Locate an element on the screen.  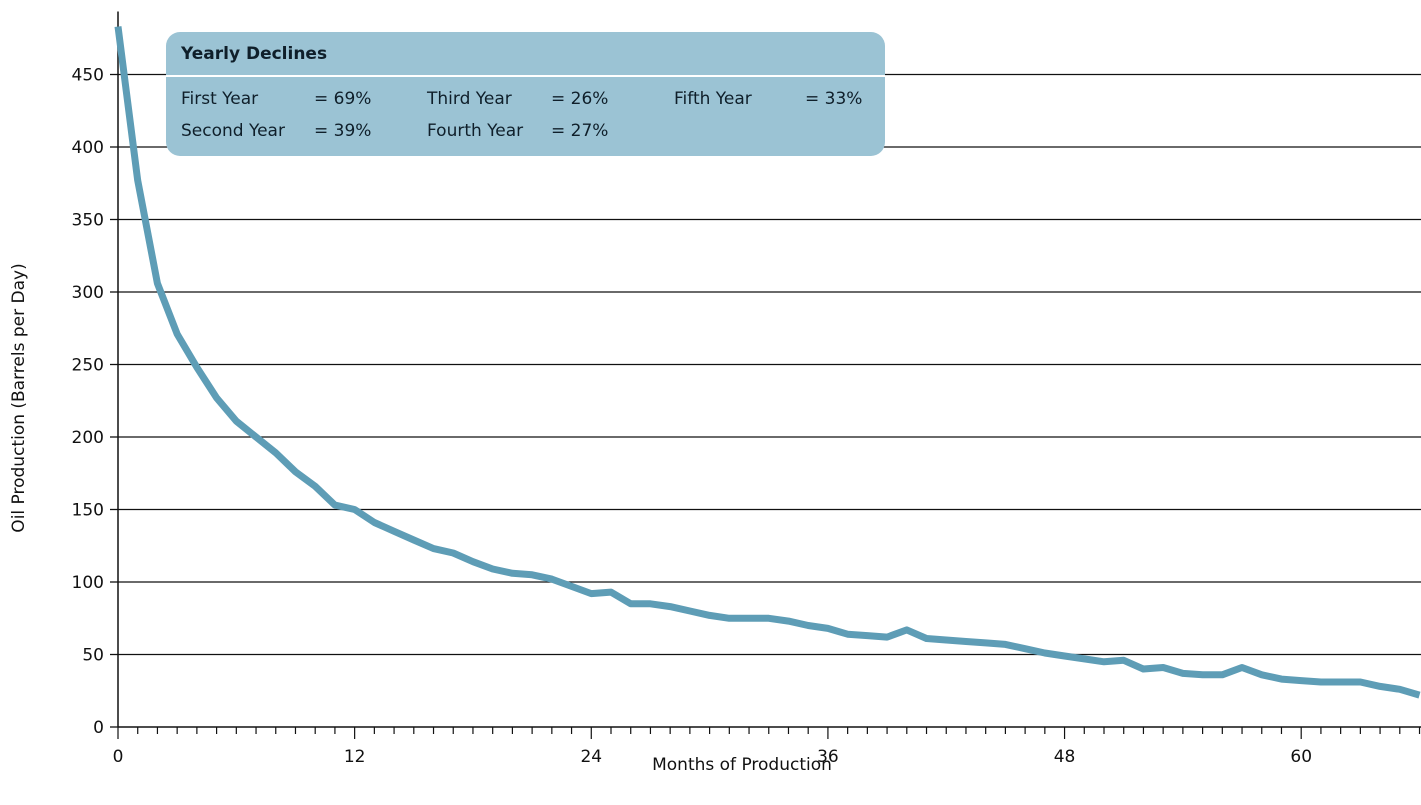
y-tick-label: 300 is located at coordinates (88, 293).